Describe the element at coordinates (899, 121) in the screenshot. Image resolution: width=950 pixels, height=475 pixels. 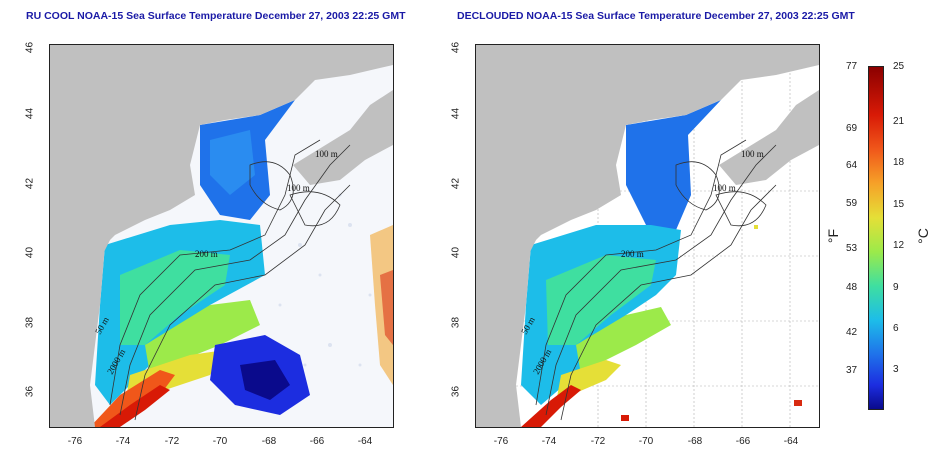
I see `celsius-tick: 21` at that location.